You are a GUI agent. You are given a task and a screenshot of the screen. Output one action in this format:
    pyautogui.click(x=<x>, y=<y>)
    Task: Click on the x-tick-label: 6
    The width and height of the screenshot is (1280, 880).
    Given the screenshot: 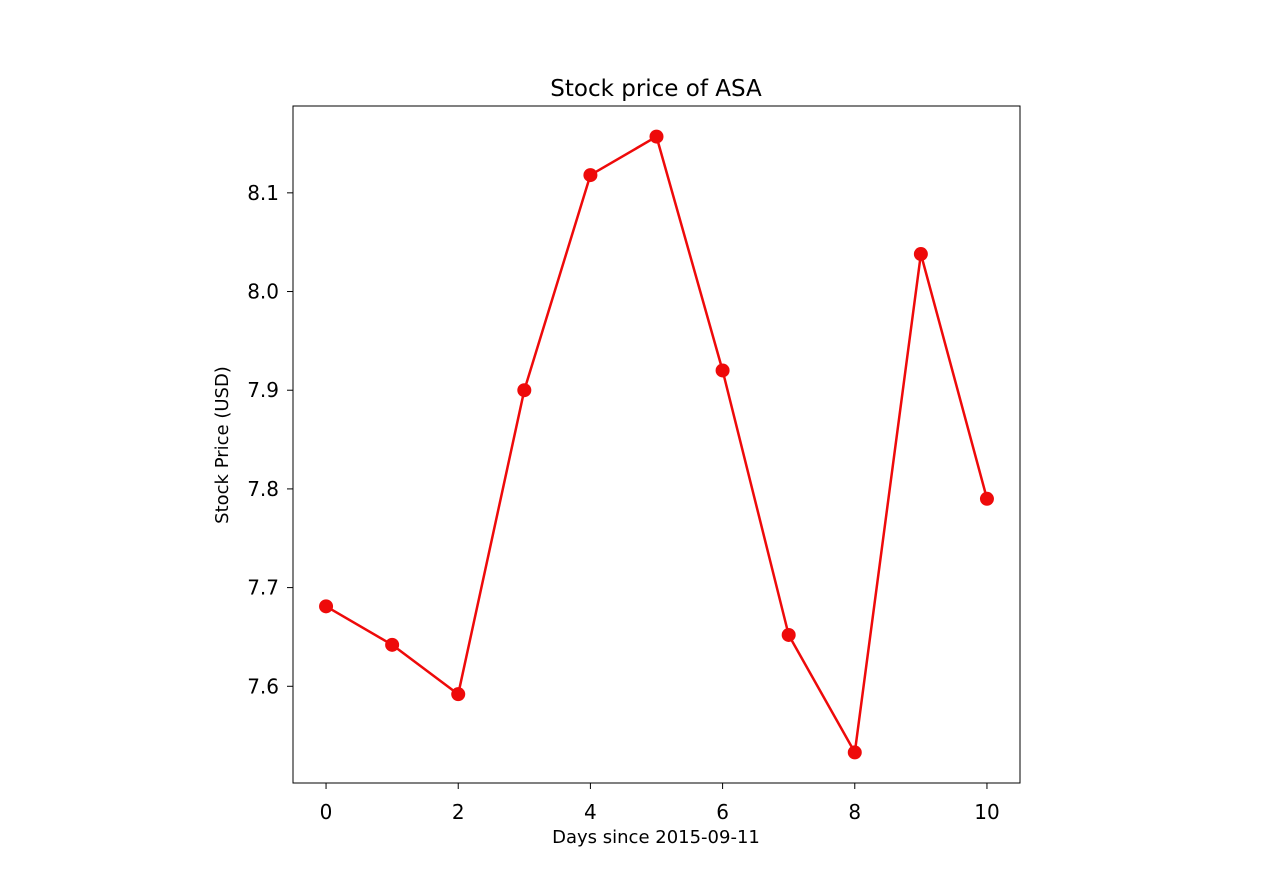 What is the action you would take?
    pyautogui.click(x=722, y=812)
    